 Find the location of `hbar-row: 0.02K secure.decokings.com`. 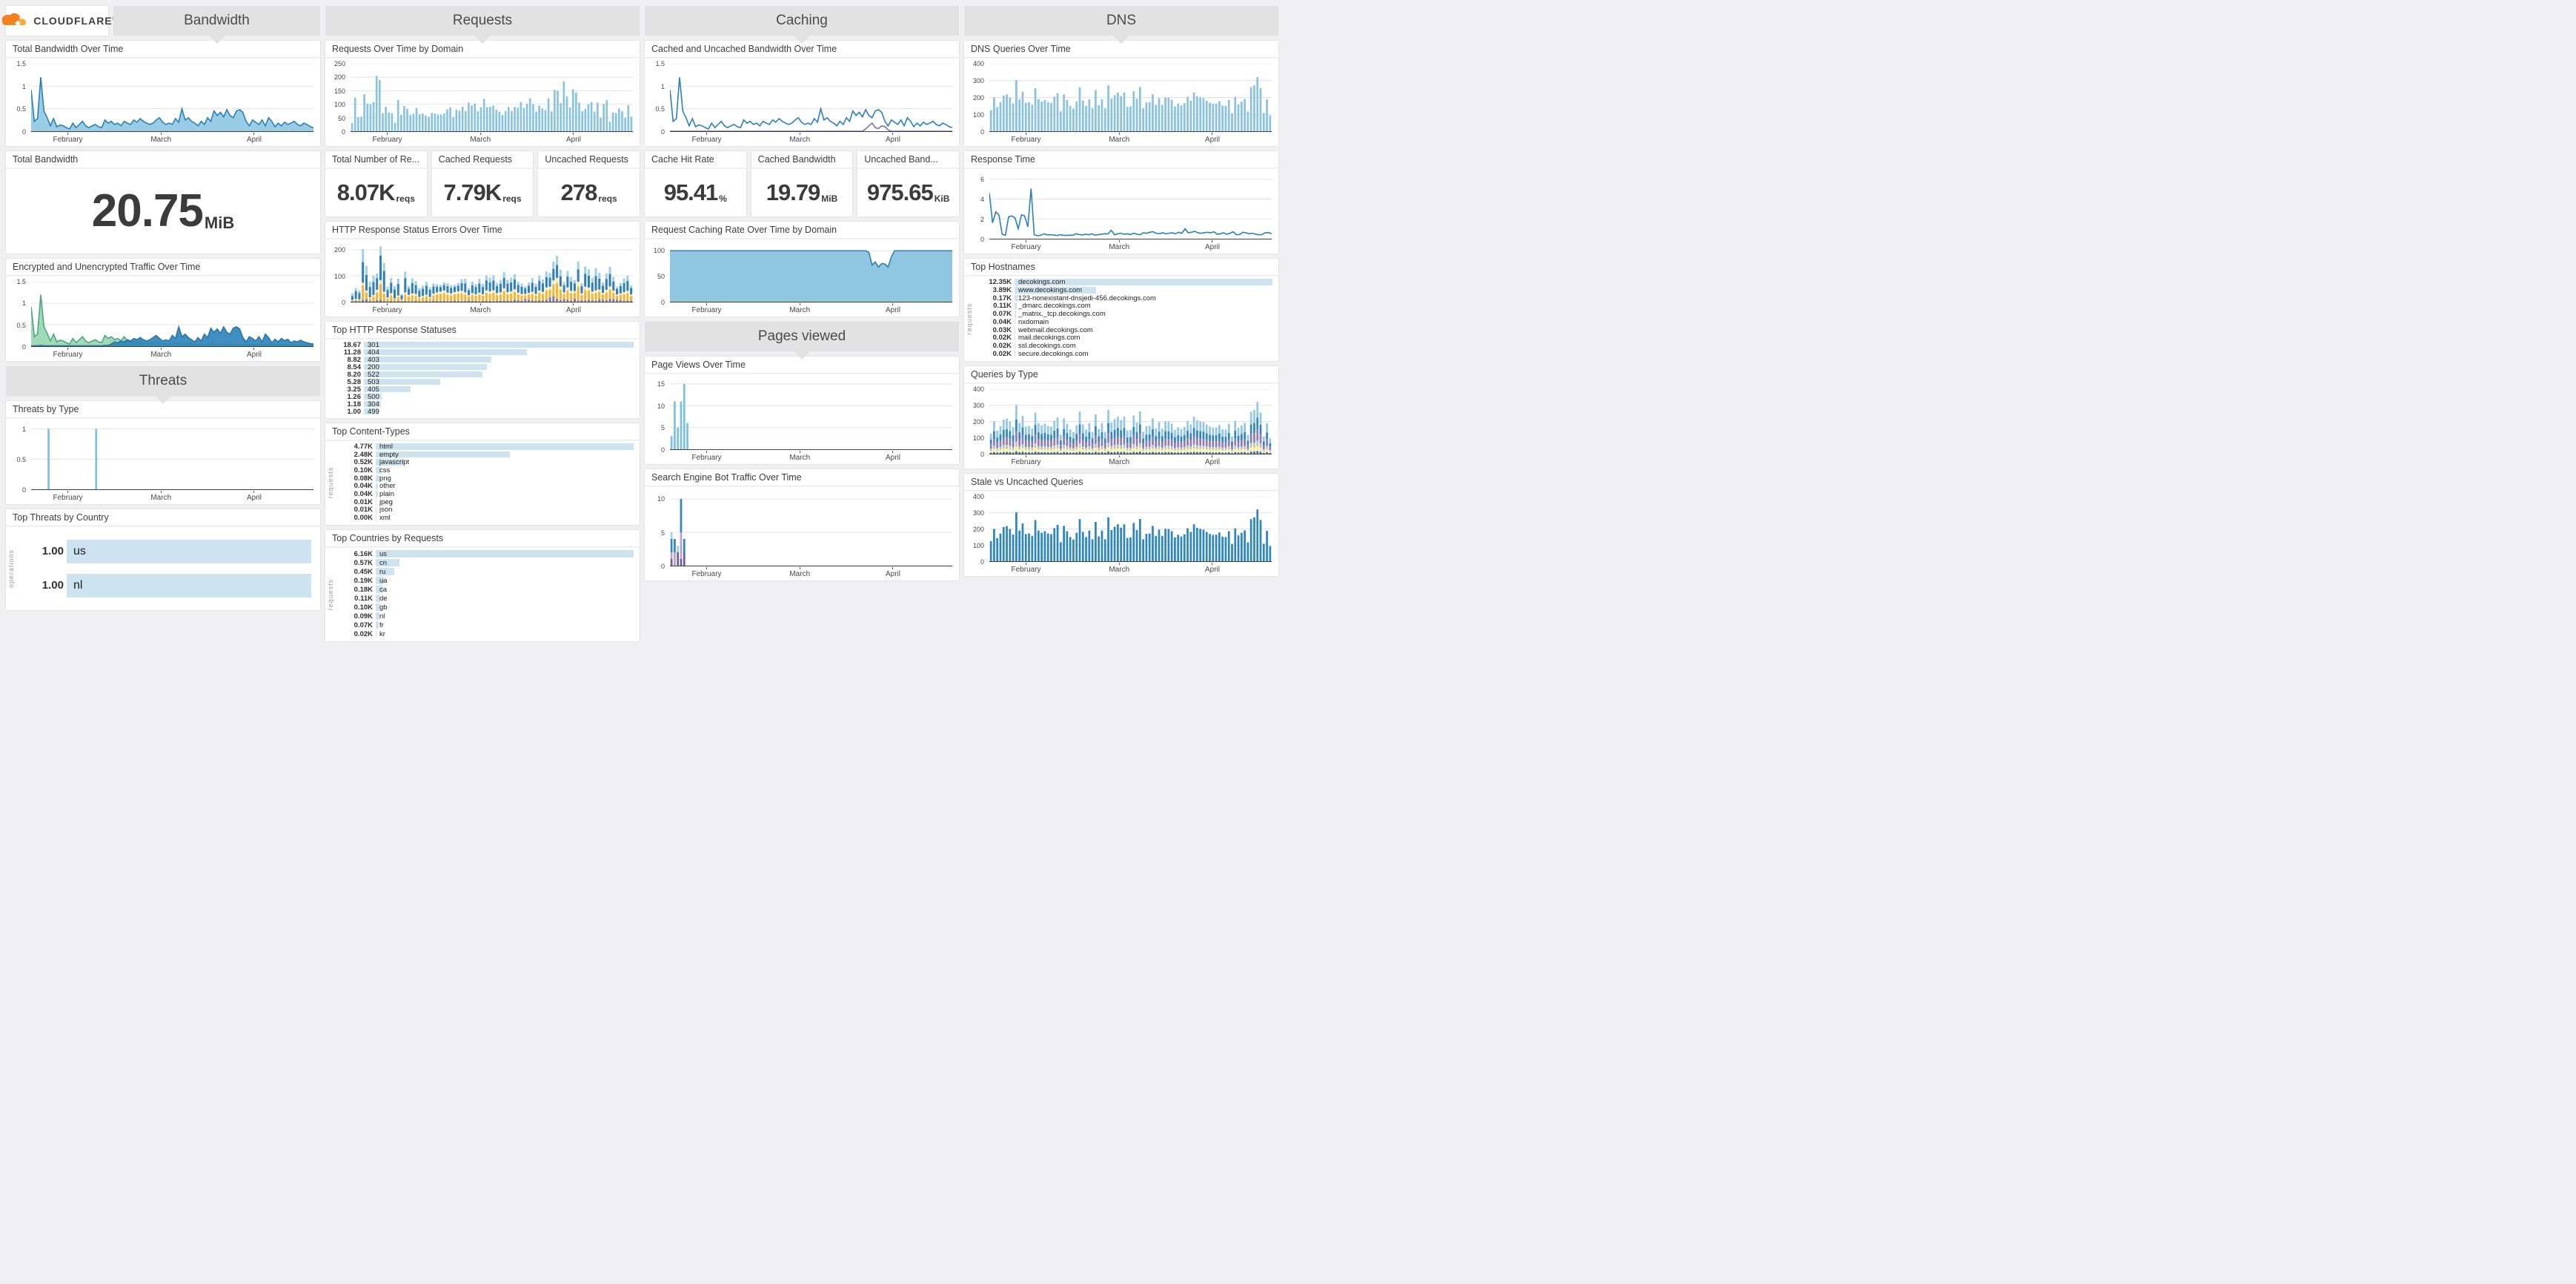

hbar-row: 0.02K secure.decokings.com is located at coordinates (1040, 354).